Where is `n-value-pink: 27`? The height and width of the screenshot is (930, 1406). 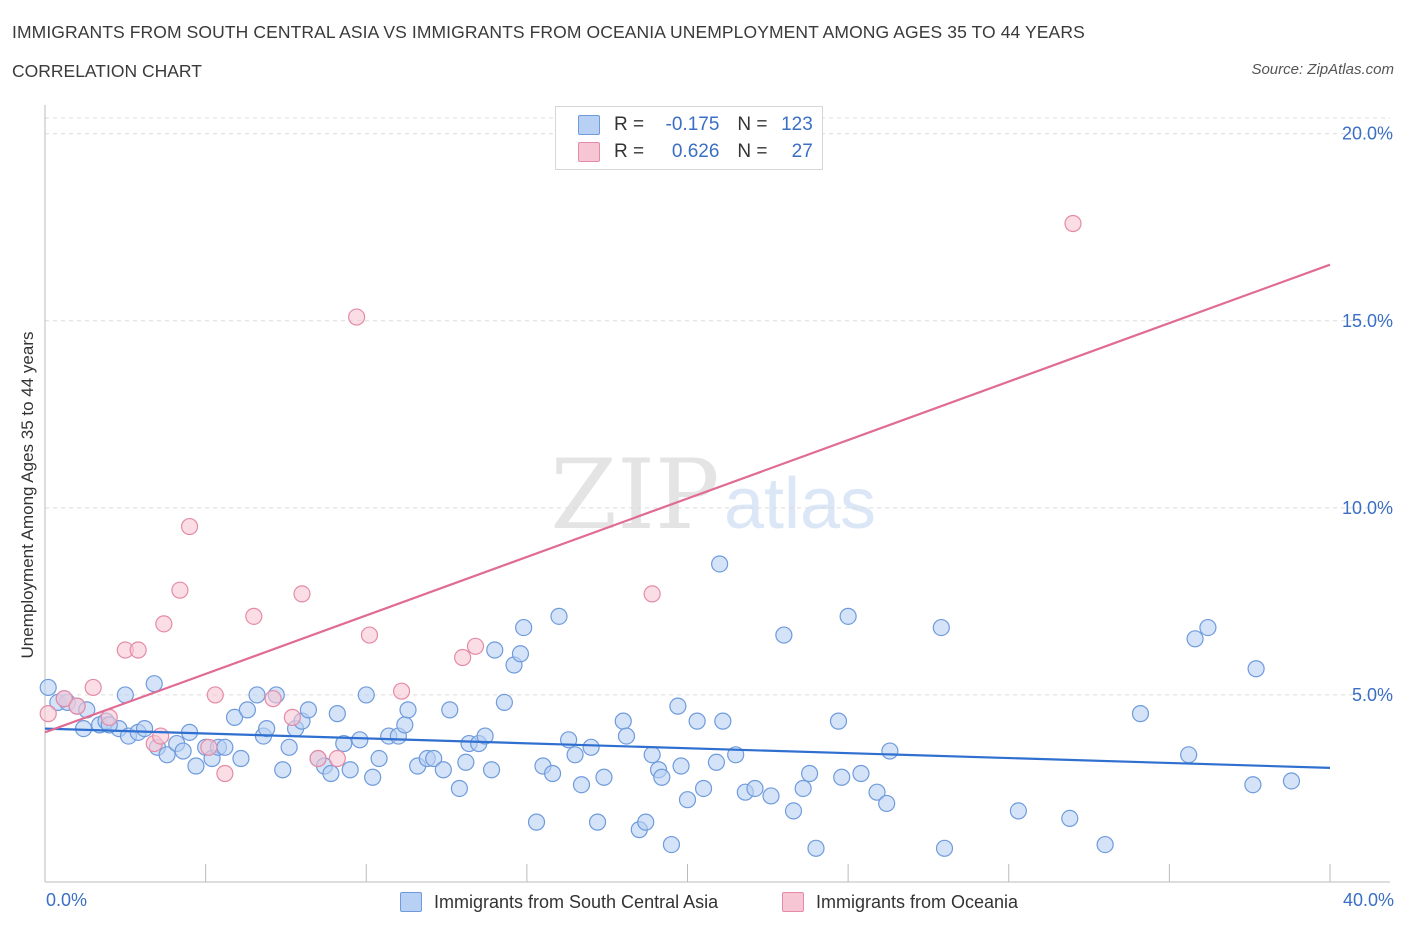 n-value-pink: 27 is located at coordinates (802, 151).